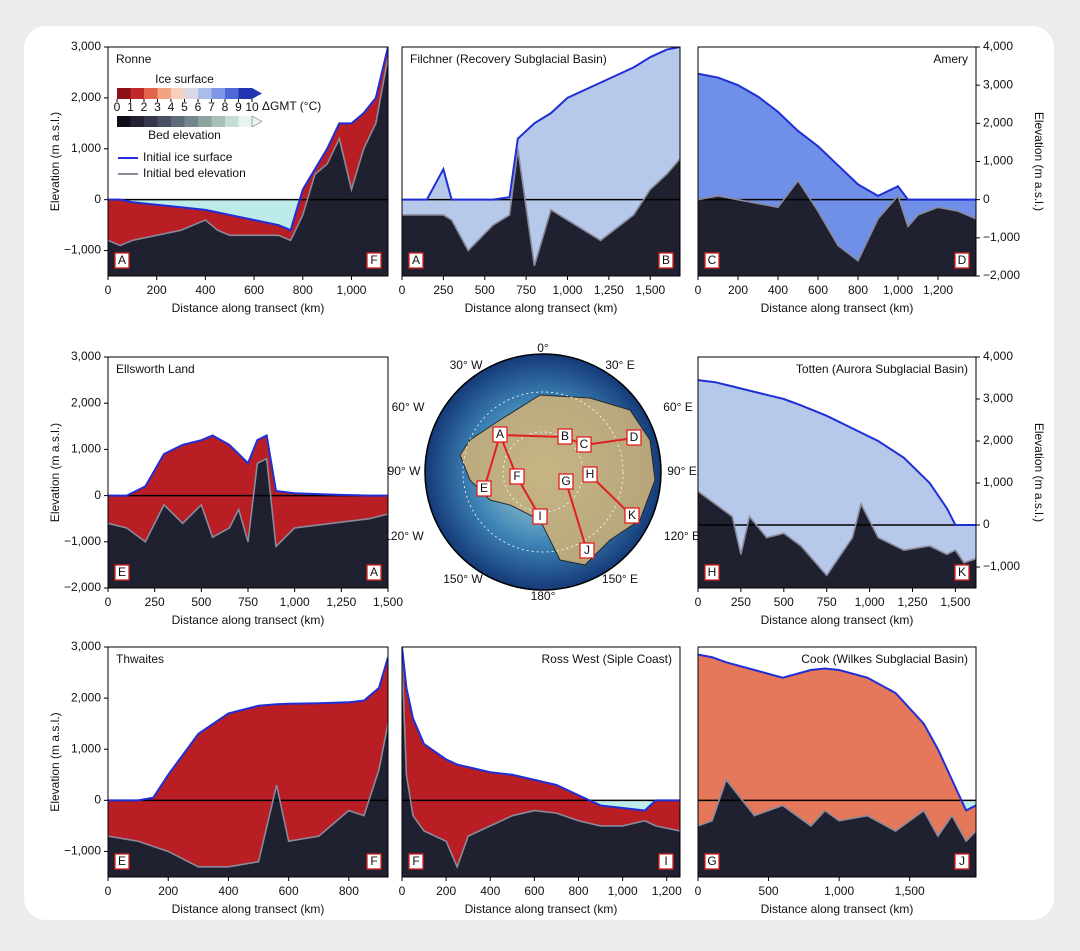 This screenshot has width=1080, height=951. Describe the element at coordinates (130, 107) in the screenshot. I see `colorbar-tick-label: 1` at that location.